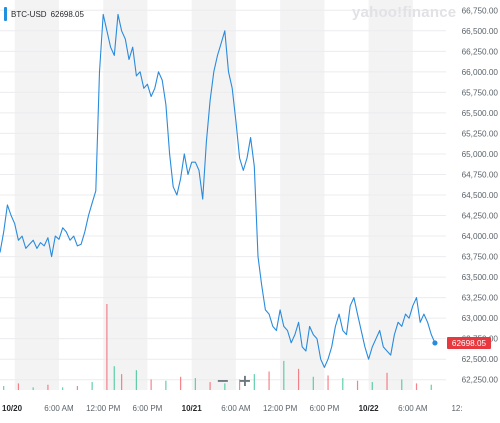 Image resolution: width=500 pixels, height=423 pixels. I want to click on last-price-marker-group: 62698.05, so click(461, 342).